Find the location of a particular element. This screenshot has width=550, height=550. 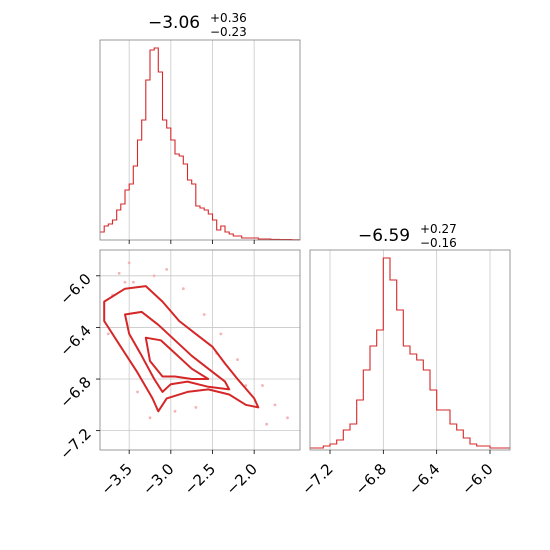

contour-xtick-label-3: −2.0 is located at coordinates (241, 479).